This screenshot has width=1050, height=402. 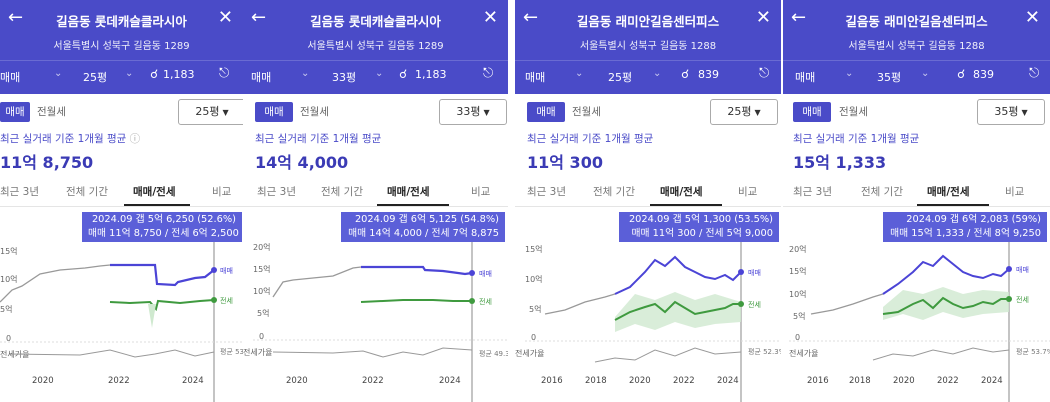 What do you see at coordinates (764, 351) in the screenshot?
I see `ratio-tag: 평균 52.3%` at bounding box center [764, 351].